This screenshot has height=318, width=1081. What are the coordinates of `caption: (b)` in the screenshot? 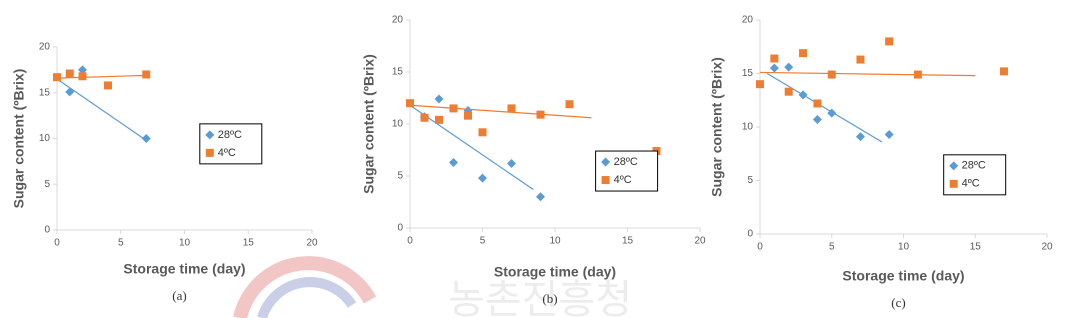 It's located at (549, 298).